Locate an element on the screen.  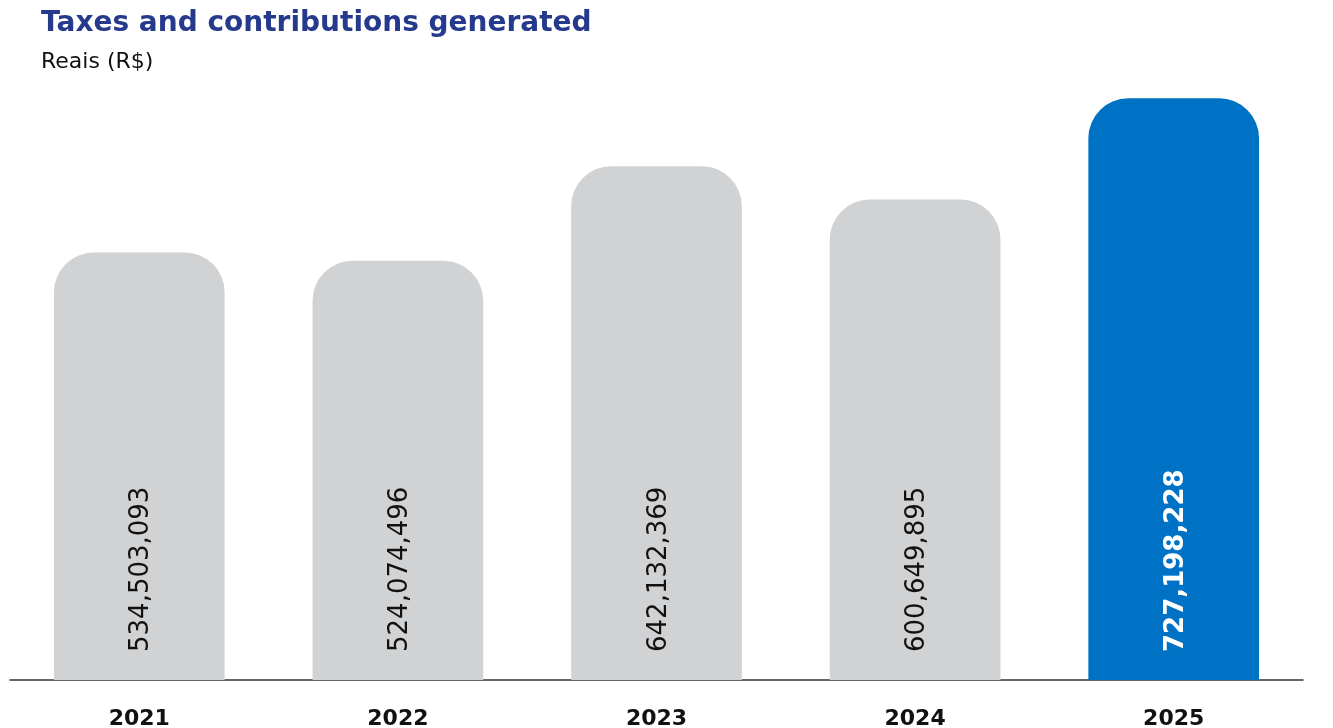
chart-subtitle: Reais (R$) is located at coordinates (97, 60).